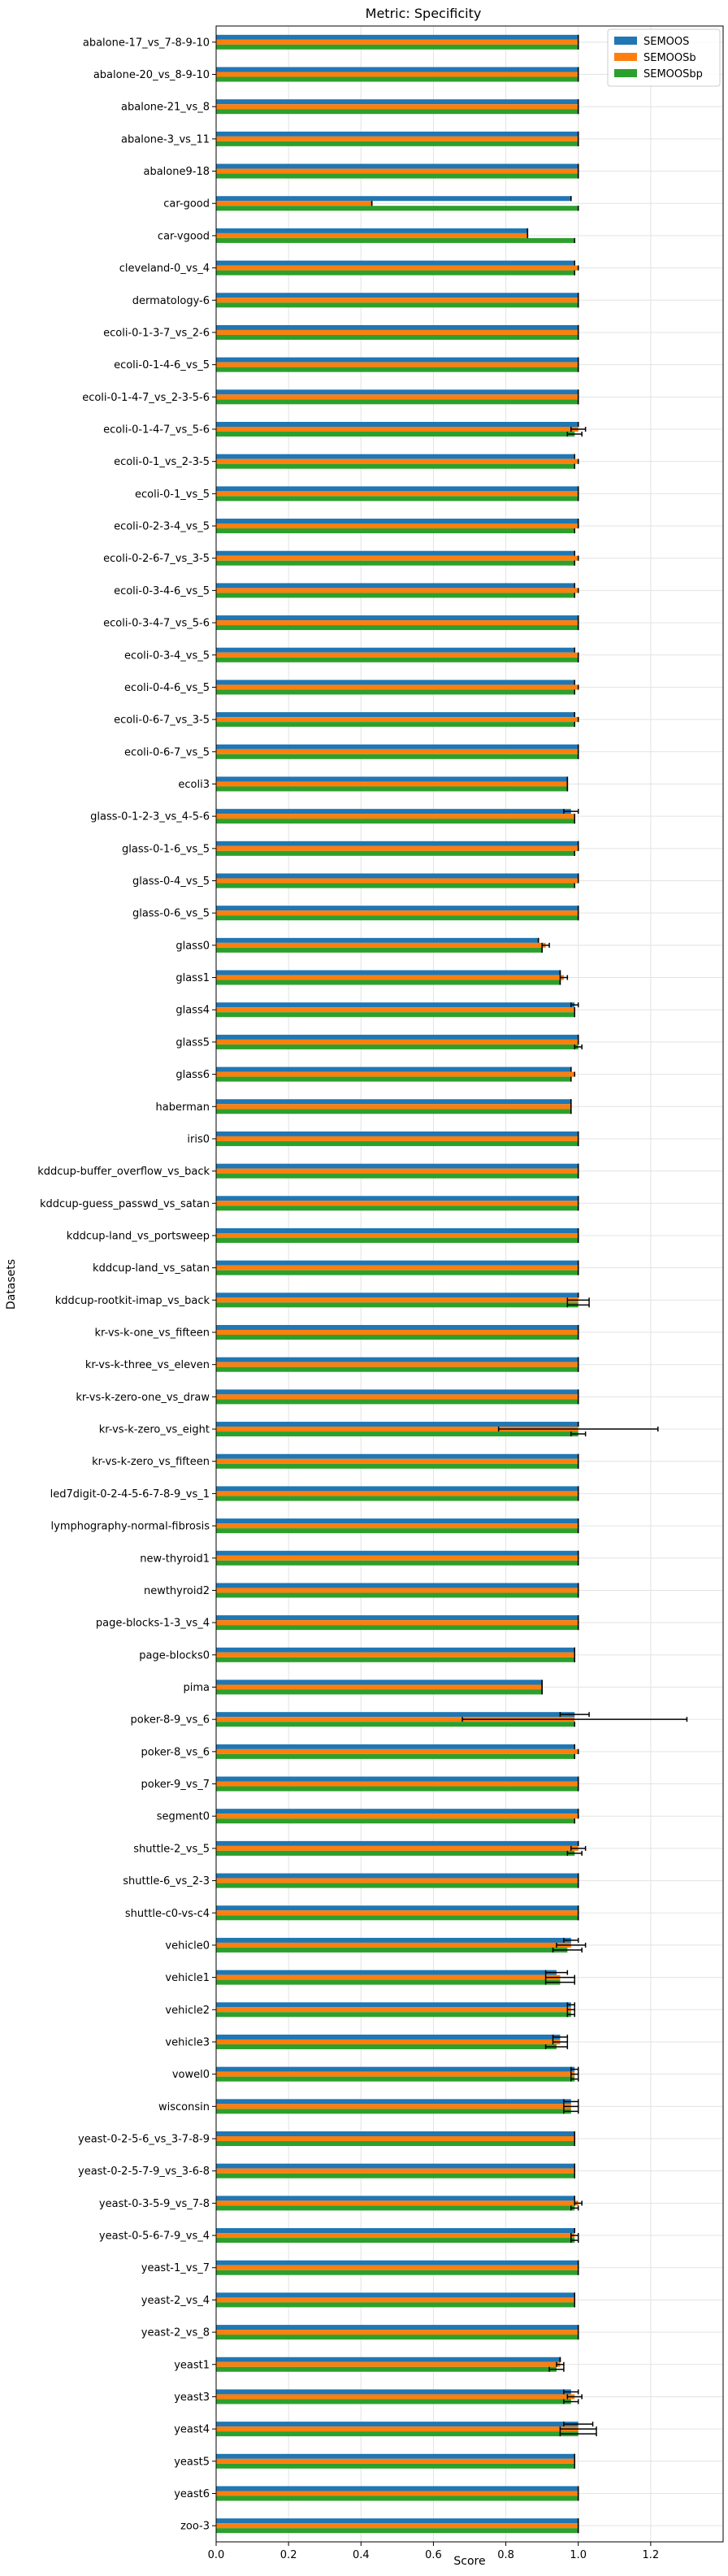  I want to click on category-label: shuttle-2_vs_5, so click(171, 1849).